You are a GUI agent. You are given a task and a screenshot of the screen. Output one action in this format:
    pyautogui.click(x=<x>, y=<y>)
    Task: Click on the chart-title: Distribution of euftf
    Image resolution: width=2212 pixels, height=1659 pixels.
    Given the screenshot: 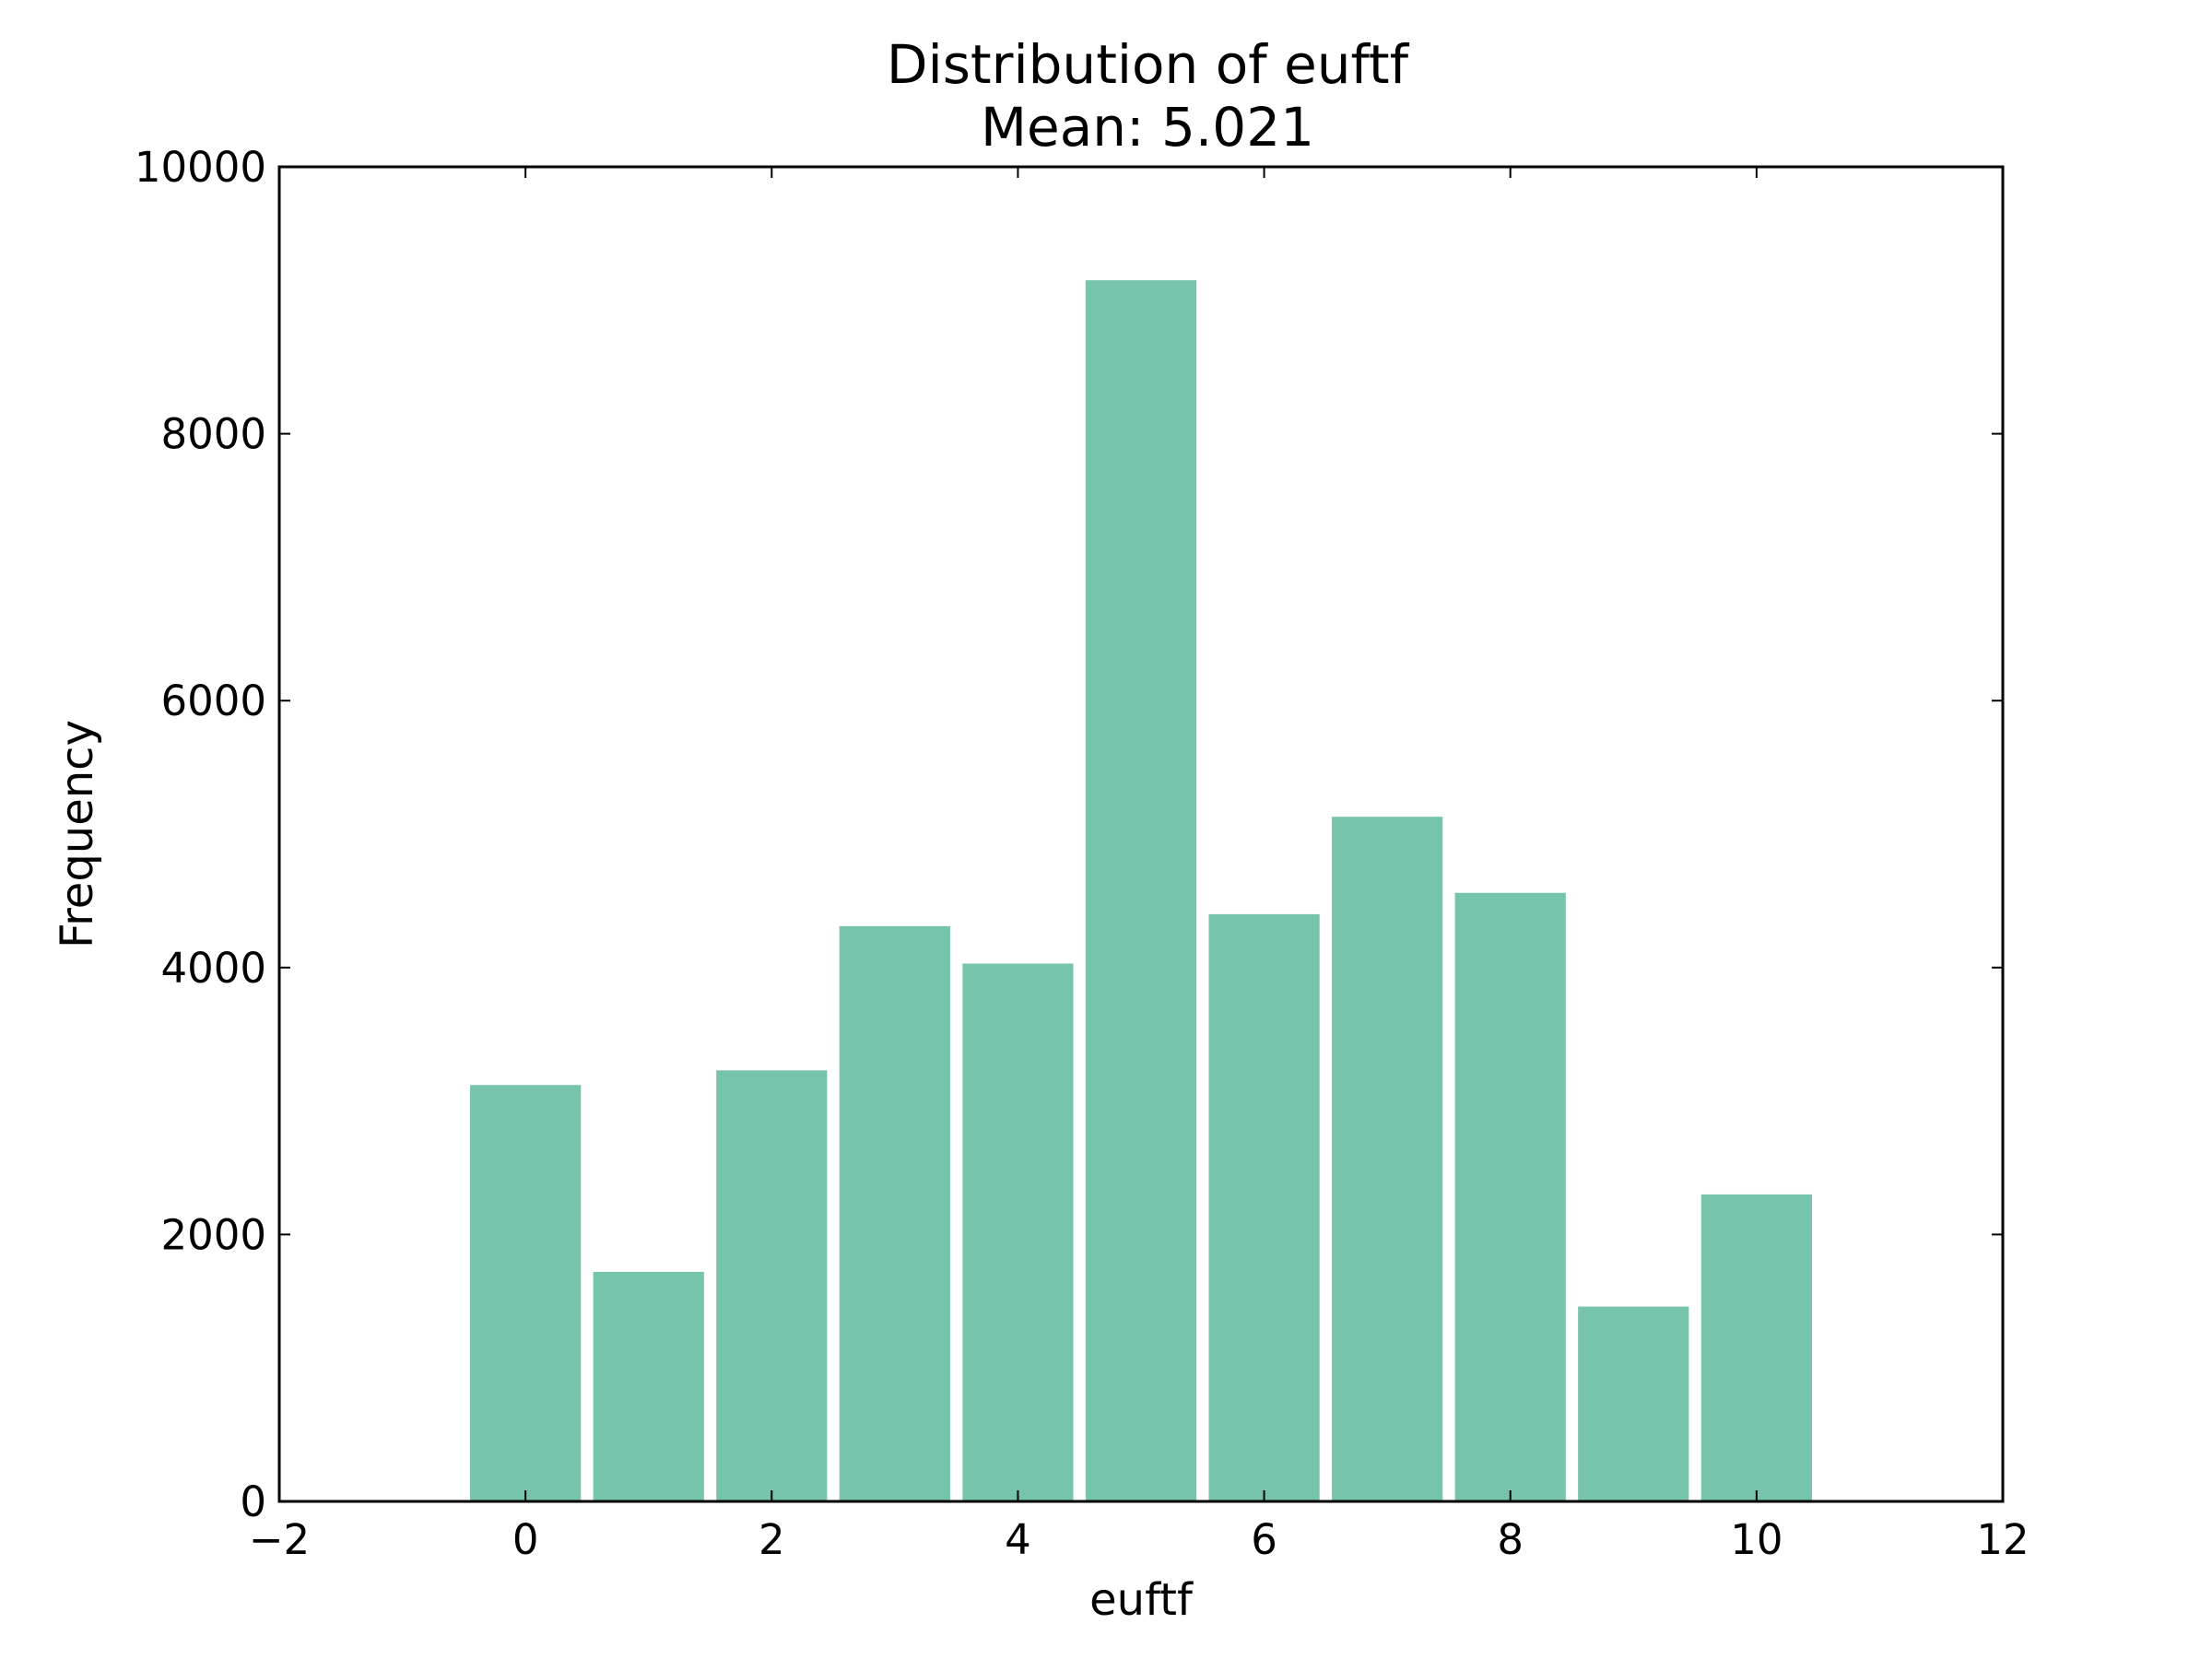 What is the action you would take?
    pyautogui.click(x=1148, y=64)
    